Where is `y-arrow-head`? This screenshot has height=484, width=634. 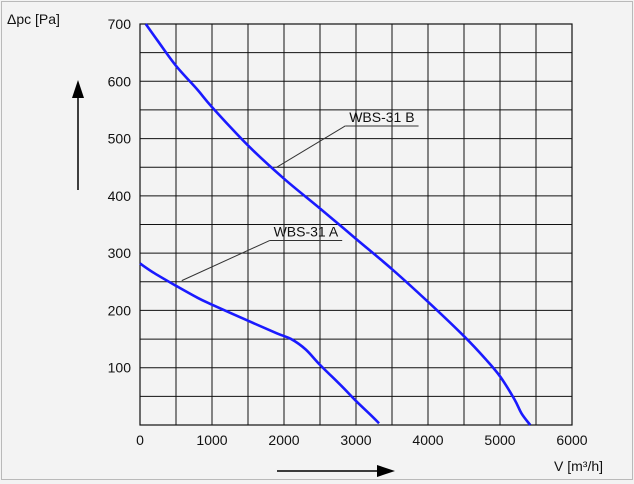 y-arrow-head is located at coordinates (78, 89).